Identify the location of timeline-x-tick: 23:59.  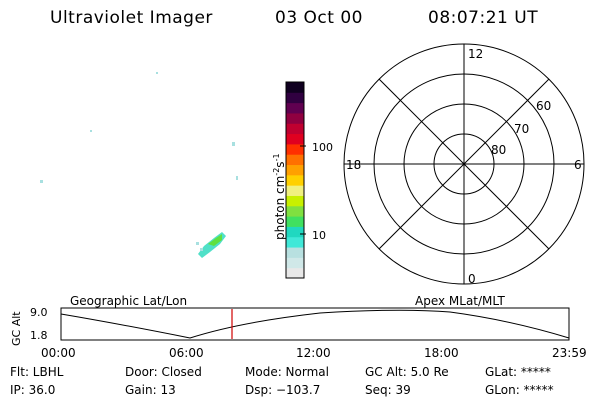
(569, 353).